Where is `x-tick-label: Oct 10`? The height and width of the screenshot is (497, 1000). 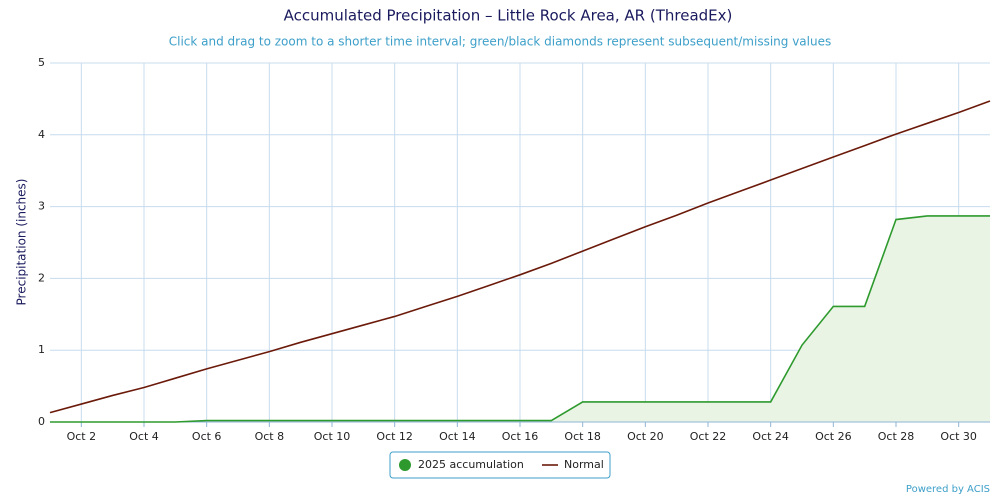
x-tick-label: Oct 10 is located at coordinates (332, 436).